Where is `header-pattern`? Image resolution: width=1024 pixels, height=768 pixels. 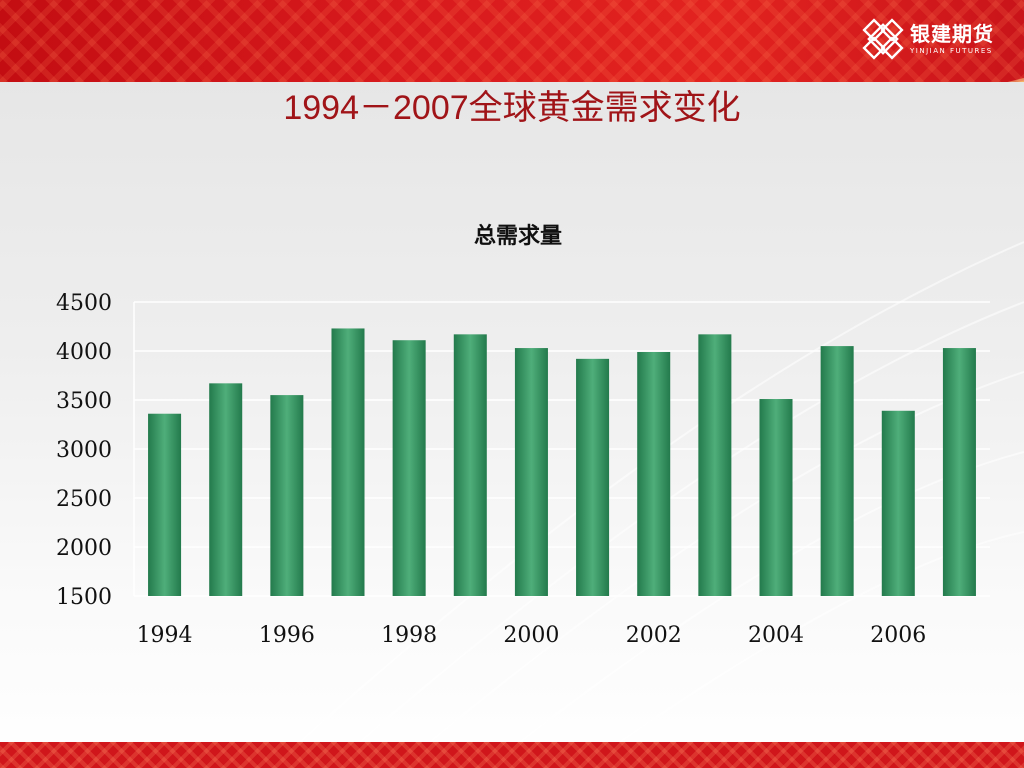
header-pattern is located at coordinates (512, 41).